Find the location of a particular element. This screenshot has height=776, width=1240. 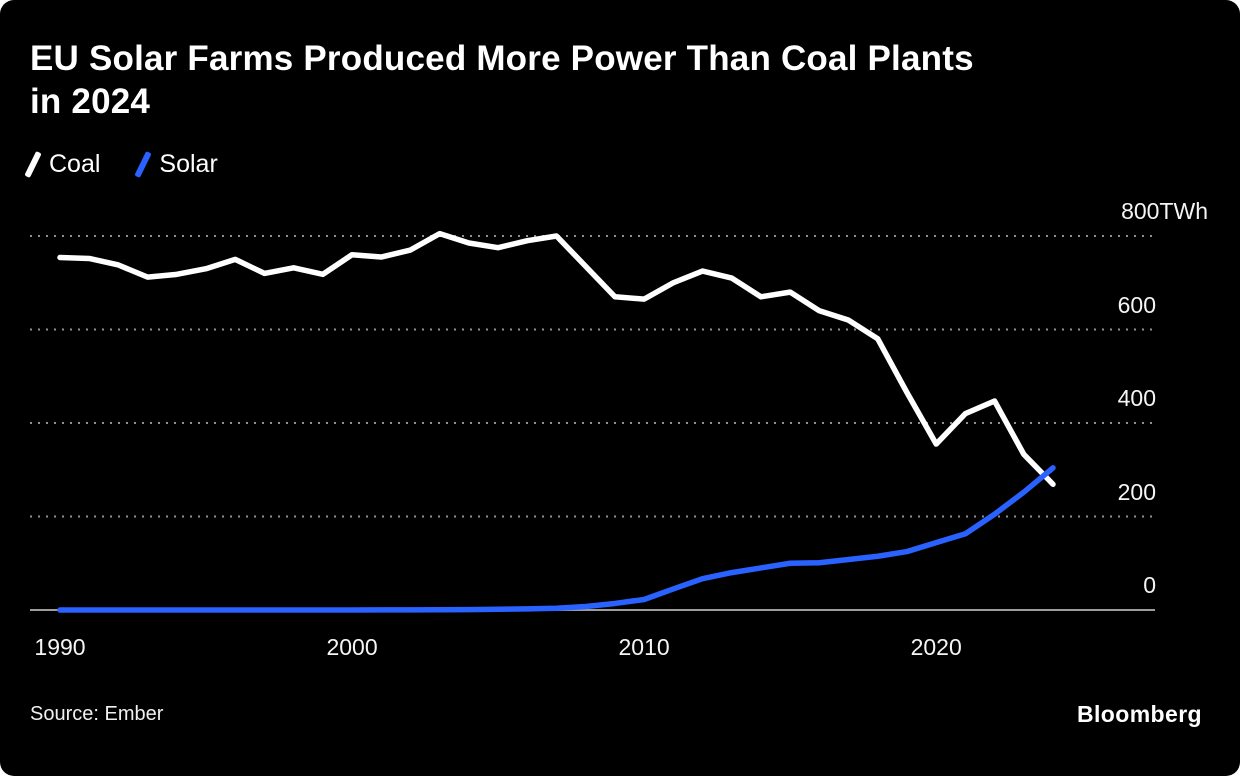

source-label: Source: Ember is located at coordinates (97, 714).